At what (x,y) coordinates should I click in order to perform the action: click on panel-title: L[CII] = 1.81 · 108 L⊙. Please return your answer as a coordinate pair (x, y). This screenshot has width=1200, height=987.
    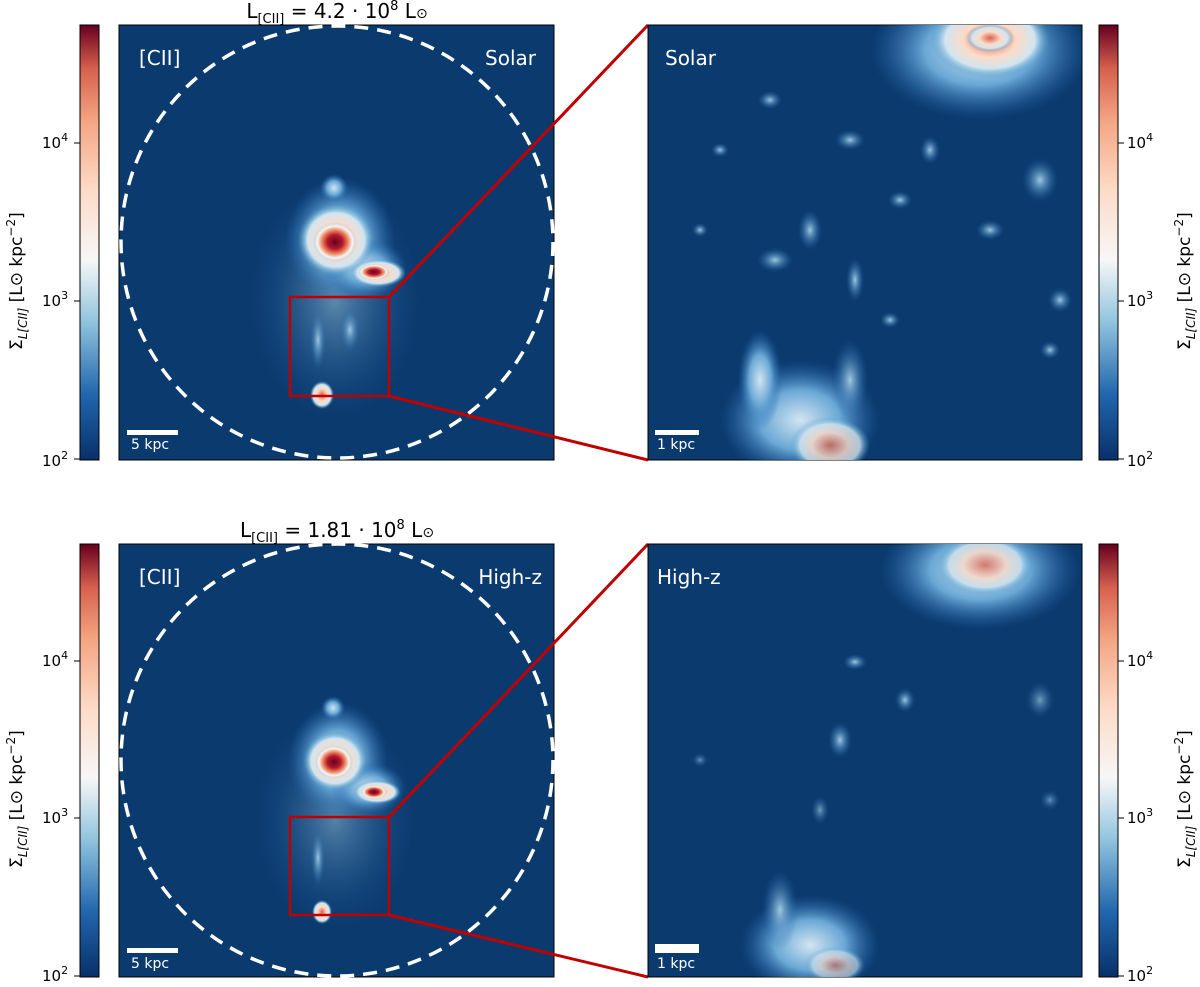
    Looking at the image, I should click on (337, 532).